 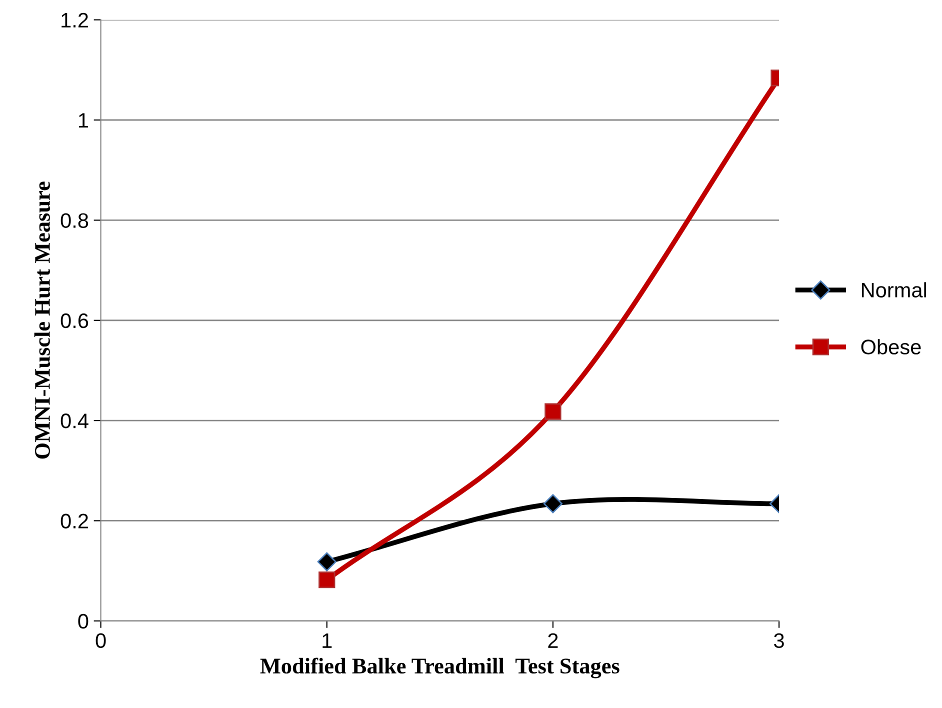 What do you see at coordinates (891, 346) in the screenshot?
I see `legend-label: Obese` at bounding box center [891, 346].